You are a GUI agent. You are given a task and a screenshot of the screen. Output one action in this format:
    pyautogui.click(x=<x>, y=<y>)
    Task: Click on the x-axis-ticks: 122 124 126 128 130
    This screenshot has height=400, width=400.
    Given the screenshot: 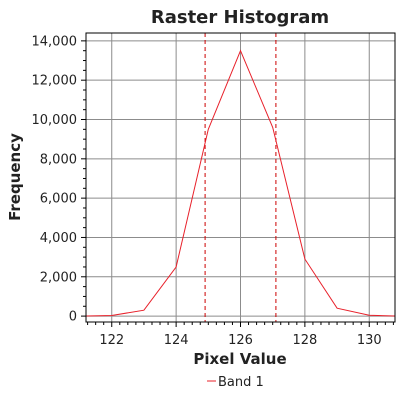 What is the action you would take?
    pyautogui.click(x=241, y=335)
    